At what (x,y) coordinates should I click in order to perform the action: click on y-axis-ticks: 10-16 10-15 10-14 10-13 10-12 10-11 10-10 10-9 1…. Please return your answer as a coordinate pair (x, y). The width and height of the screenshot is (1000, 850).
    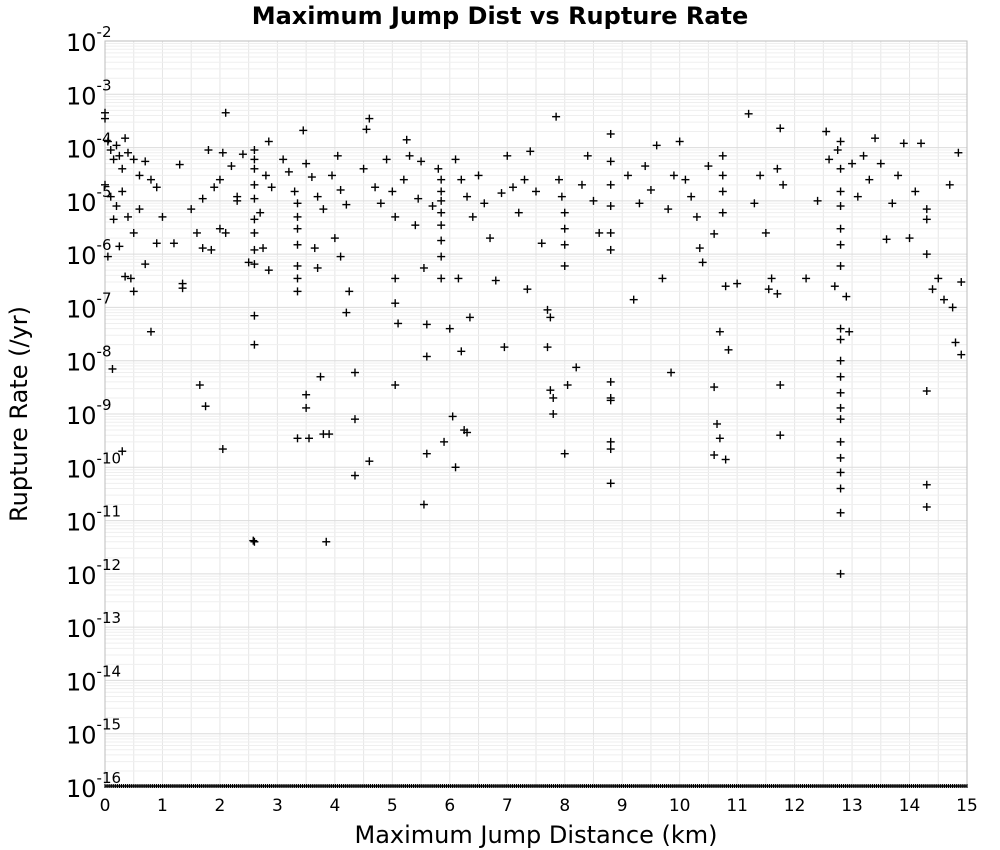
    Looking at the image, I should click on (93, 413).